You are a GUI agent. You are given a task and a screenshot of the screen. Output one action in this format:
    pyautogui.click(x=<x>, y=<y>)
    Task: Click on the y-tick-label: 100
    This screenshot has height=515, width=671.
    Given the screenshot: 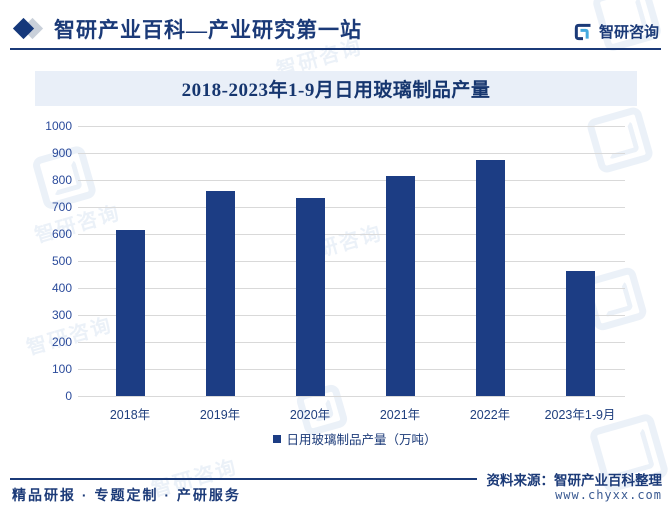 What is the action you would take?
    pyautogui.click(x=61, y=369)
    